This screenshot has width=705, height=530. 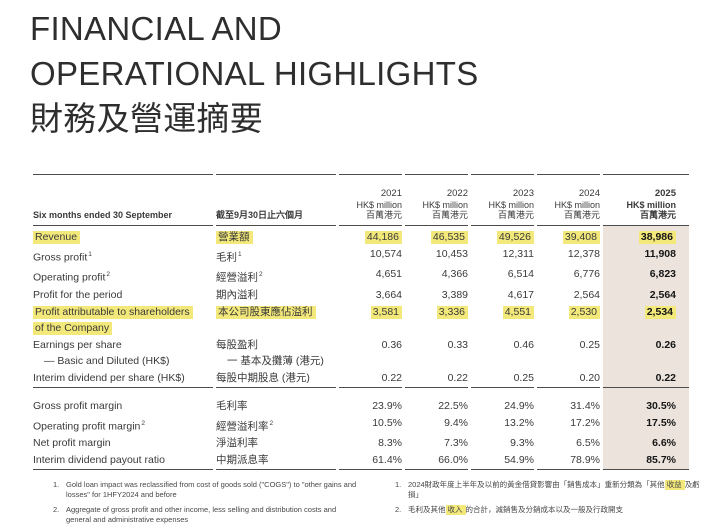 I want to click on row-label-zh: 中期派息率, so click(x=276, y=461).